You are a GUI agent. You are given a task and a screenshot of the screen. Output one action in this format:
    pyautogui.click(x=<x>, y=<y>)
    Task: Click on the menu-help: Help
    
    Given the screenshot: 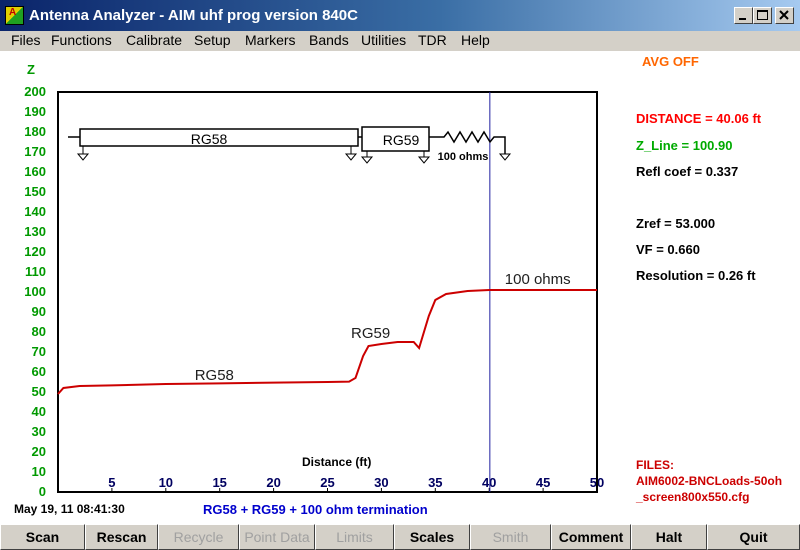 What is the action you would take?
    pyautogui.click(x=475, y=40)
    